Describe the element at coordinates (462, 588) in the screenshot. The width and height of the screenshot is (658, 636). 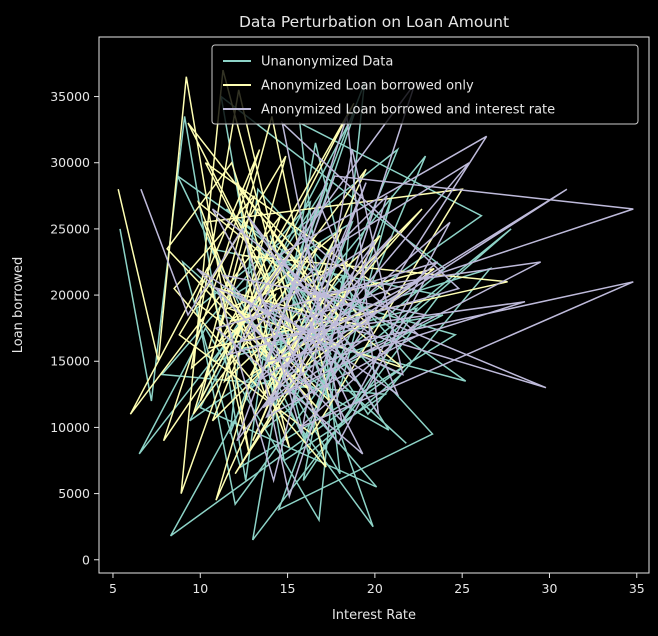
I see `x-tick-label: 25` at that location.